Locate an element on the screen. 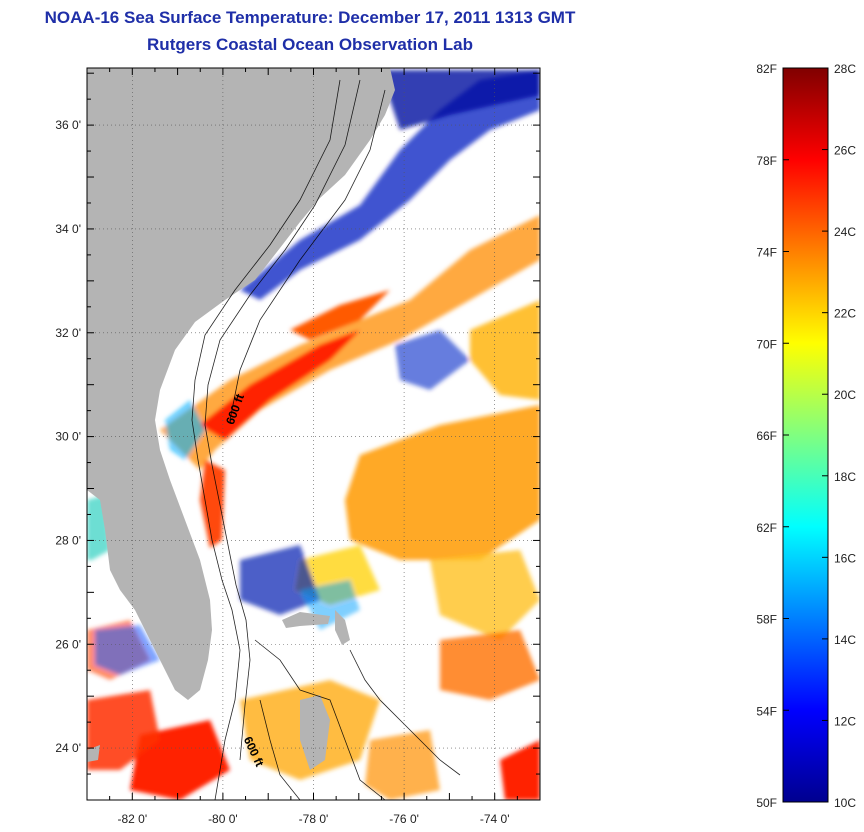  celsius-label: 12C is located at coordinates (845, 721).